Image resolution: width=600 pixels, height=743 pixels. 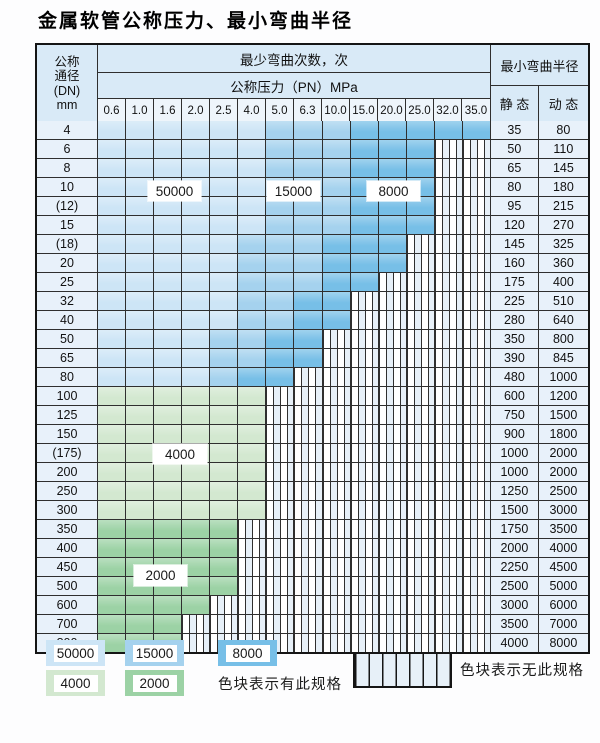 I want to click on table-row: 4 35 80, so click(x=312, y=129).